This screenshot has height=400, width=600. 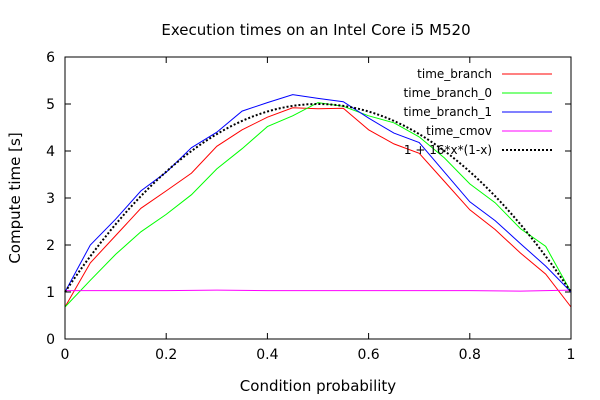 What do you see at coordinates (15, 197) in the screenshot?
I see `y-axis-label: Compute time [s]` at bounding box center [15, 197].